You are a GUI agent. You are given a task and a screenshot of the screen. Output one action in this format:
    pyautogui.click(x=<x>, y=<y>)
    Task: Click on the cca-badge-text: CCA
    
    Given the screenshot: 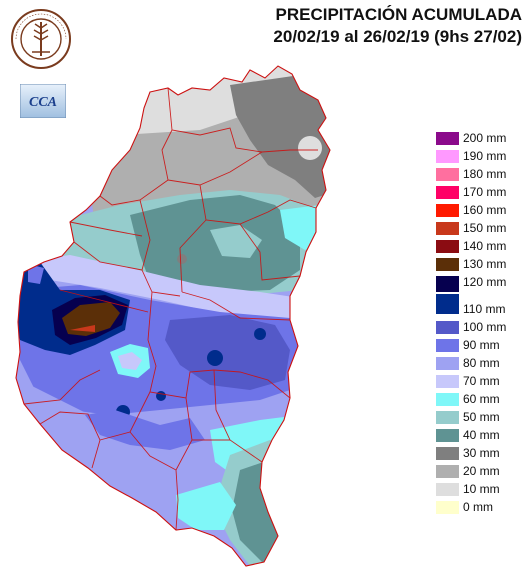 What is the action you would take?
    pyautogui.click(x=43, y=102)
    